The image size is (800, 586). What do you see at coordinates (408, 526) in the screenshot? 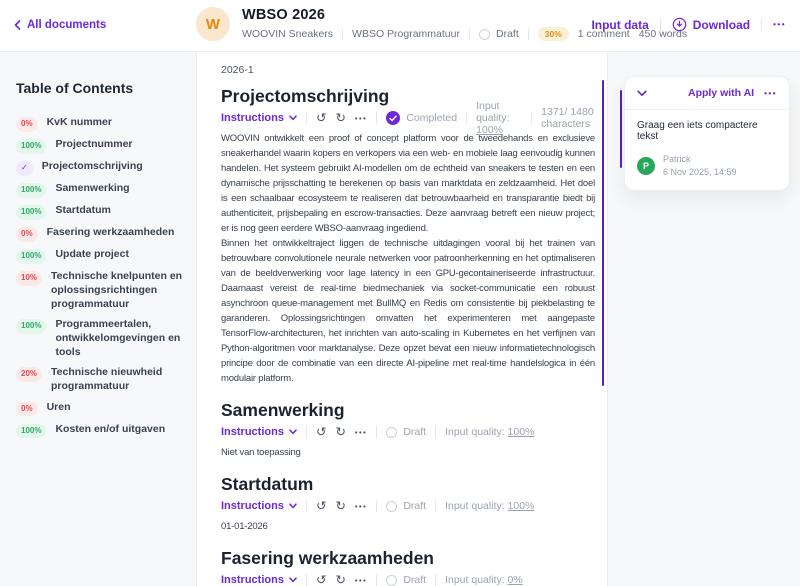
I see `section-body: 01-01-2026` at bounding box center [408, 526].